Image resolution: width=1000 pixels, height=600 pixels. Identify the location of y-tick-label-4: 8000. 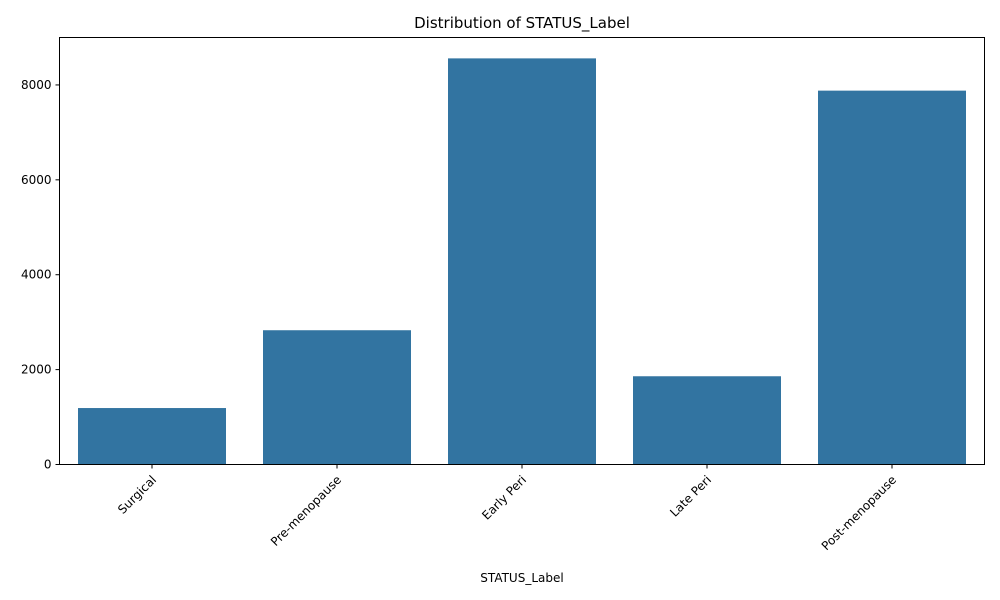
(36, 85).